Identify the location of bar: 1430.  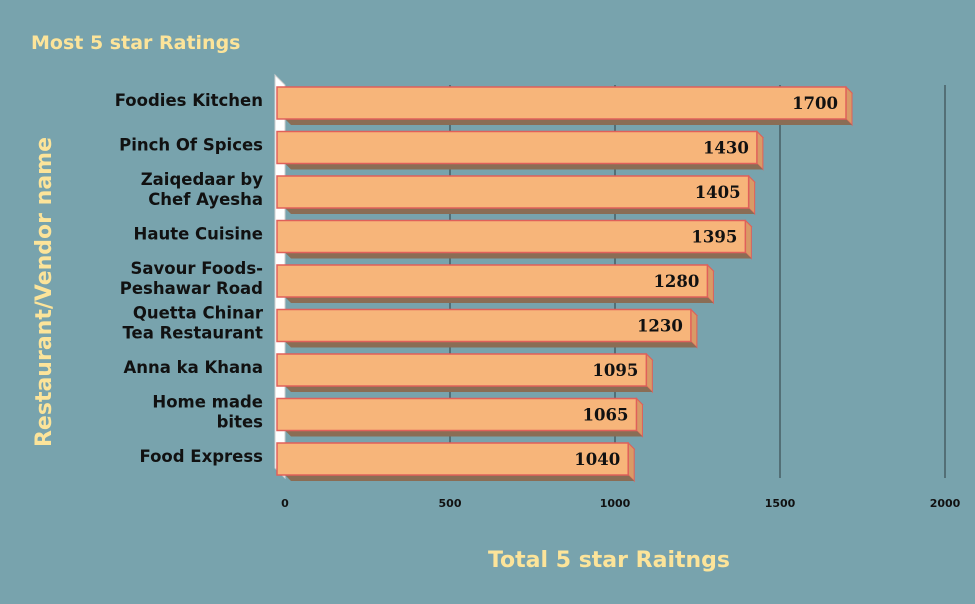
(520, 150).